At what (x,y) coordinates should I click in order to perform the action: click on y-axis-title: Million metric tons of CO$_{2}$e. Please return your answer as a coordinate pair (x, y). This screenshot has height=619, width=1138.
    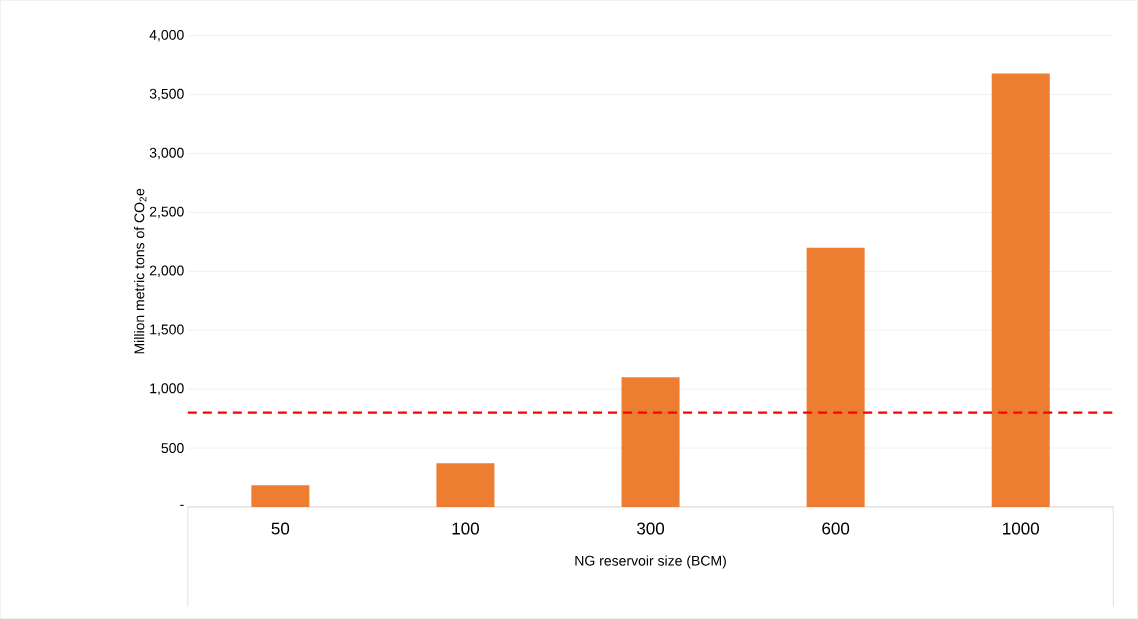
    Looking at the image, I should click on (140, 271).